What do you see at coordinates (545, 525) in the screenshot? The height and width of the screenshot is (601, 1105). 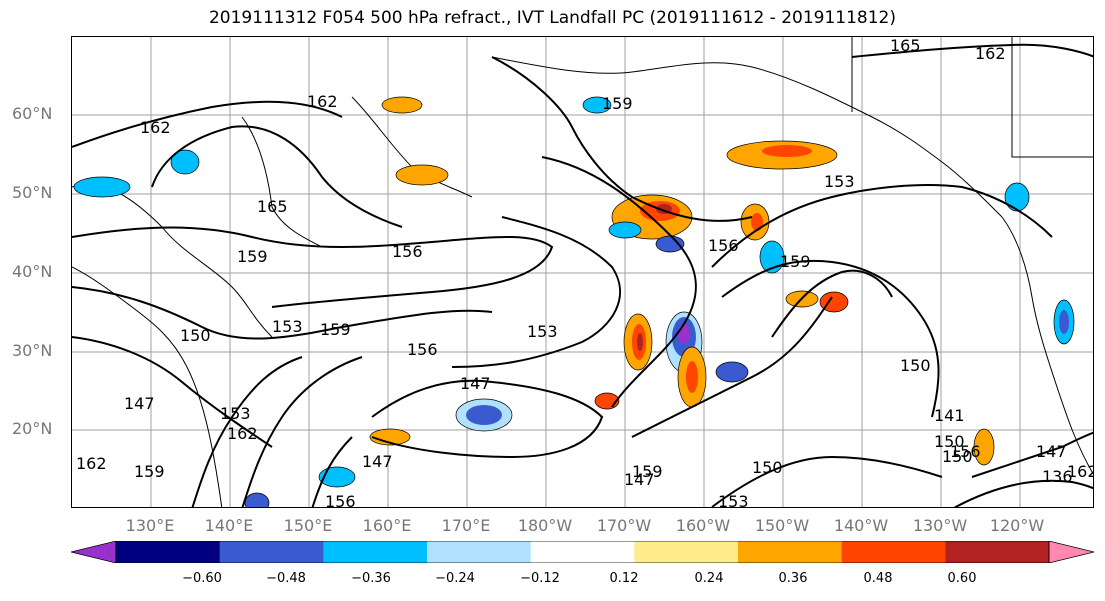 I see `lon-label: 180°W` at bounding box center [545, 525].